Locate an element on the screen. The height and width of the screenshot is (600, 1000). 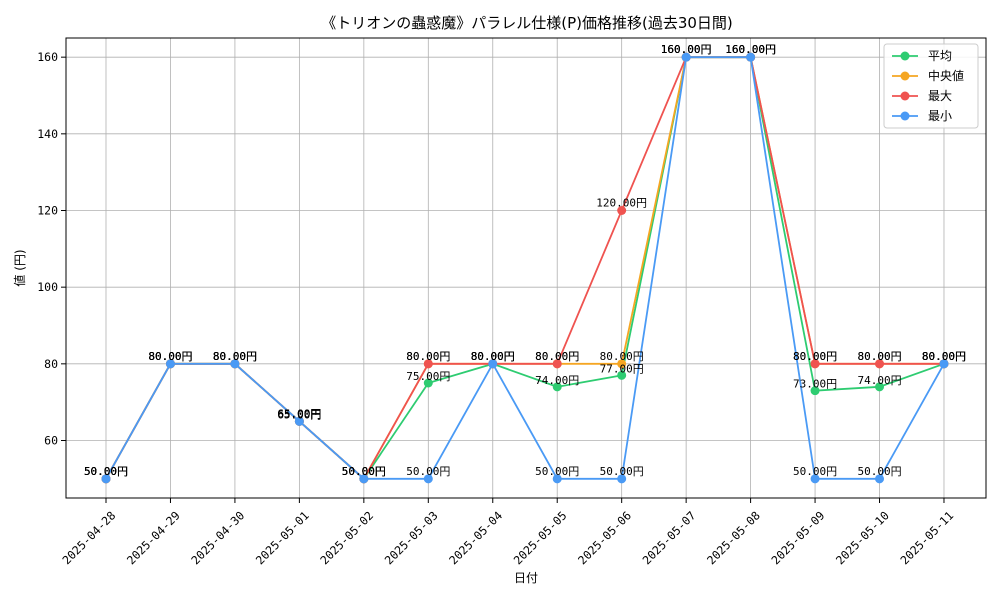
data-label: 74.00円 is located at coordinates (879, 380).